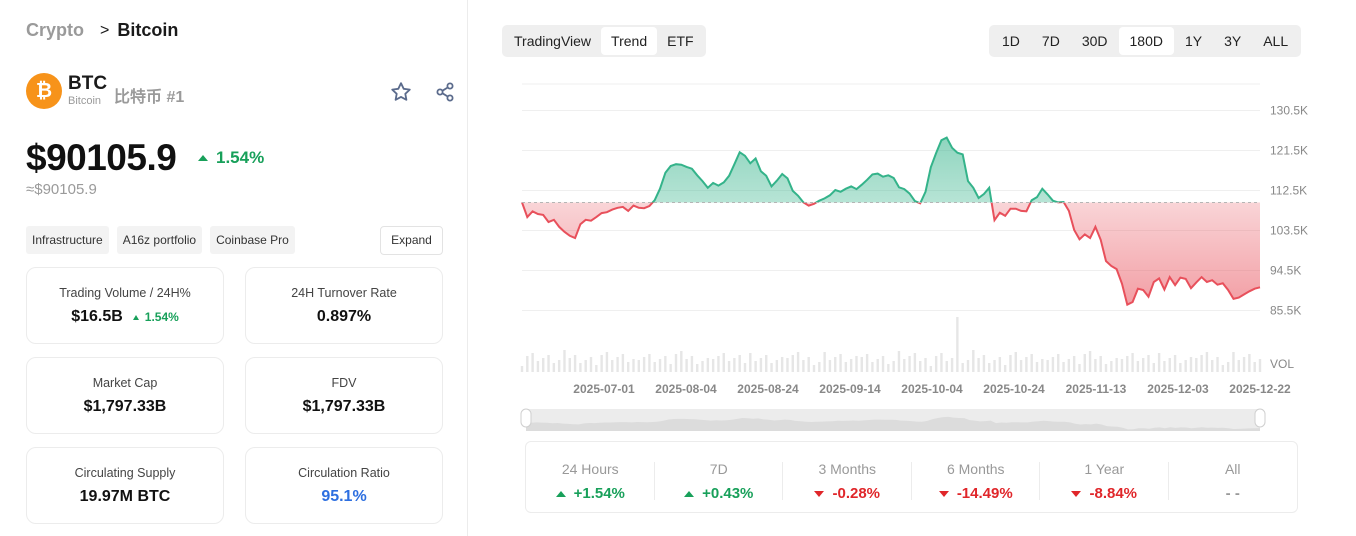  Describe the element at coordinates (850, 389) in the screenshot. I see `x-tick-label: 2025-09-14` at that location.